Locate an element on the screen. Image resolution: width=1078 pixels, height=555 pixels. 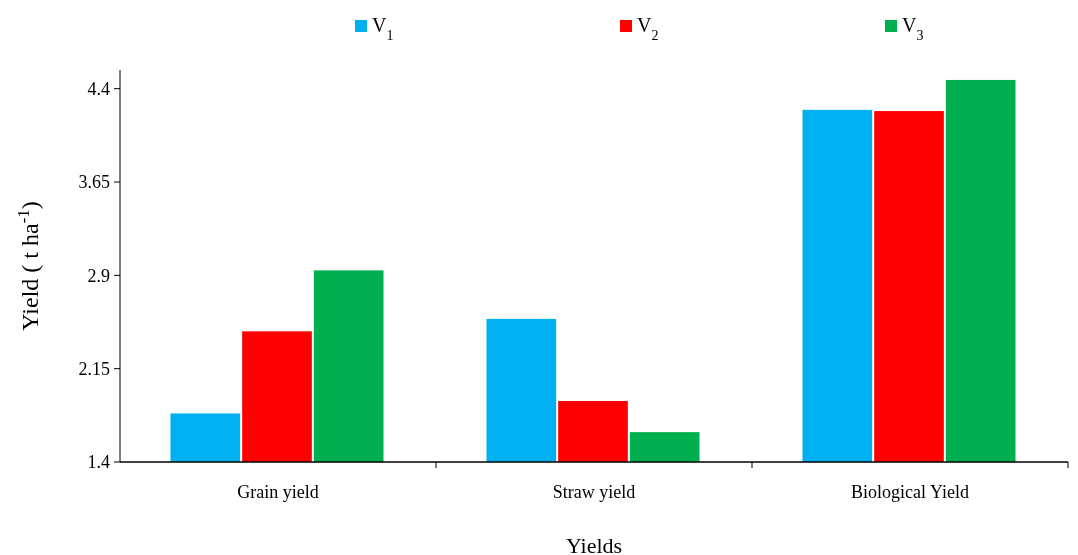
x-tick-label: Biological Yield is located at coordinates (910, 492).